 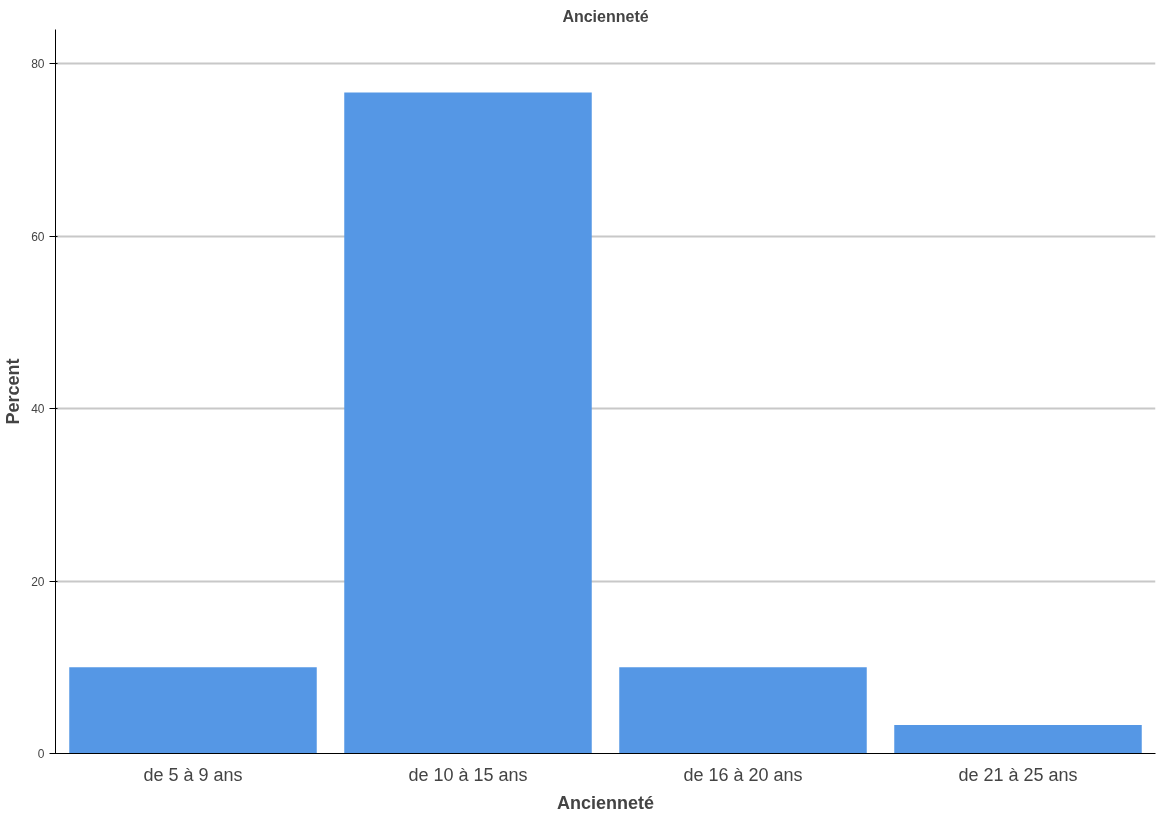 I want to click on y-tick-label: 40, so click(x=38, y=409).